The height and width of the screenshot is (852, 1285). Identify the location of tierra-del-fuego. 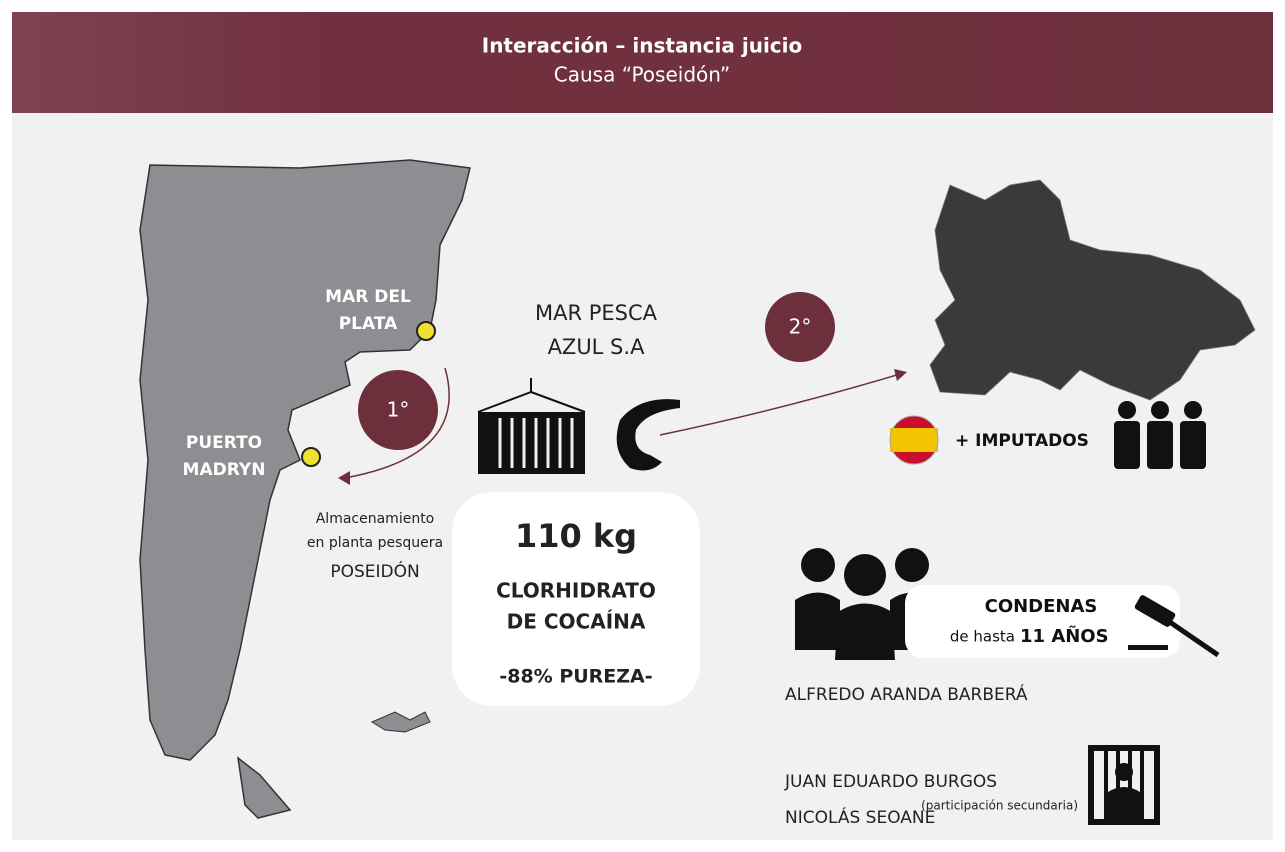
(264, 787).